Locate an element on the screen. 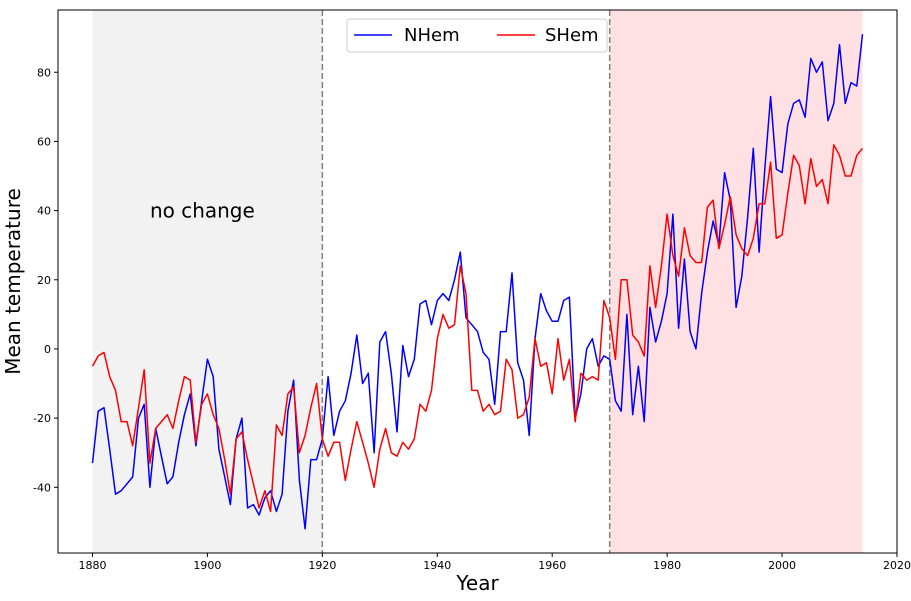 This screenshot has width=911, height=601. x-tick-label-1920: 1920 is located at coordinates (322, 565).